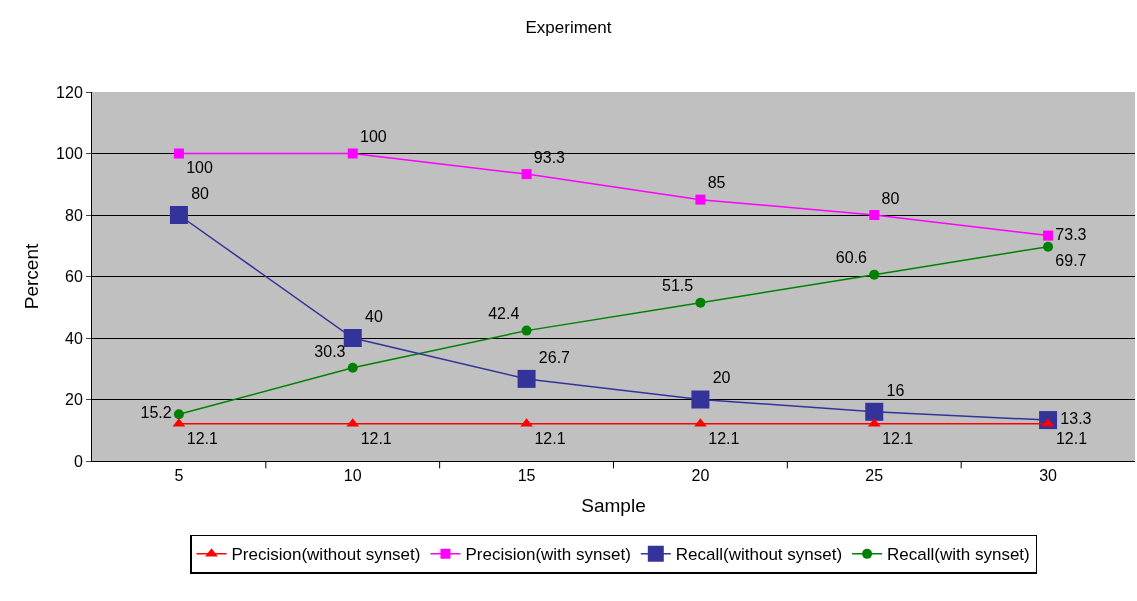 The image size is (1137, 601). I want to click on chart-title: Experiment, so click(568, 27).